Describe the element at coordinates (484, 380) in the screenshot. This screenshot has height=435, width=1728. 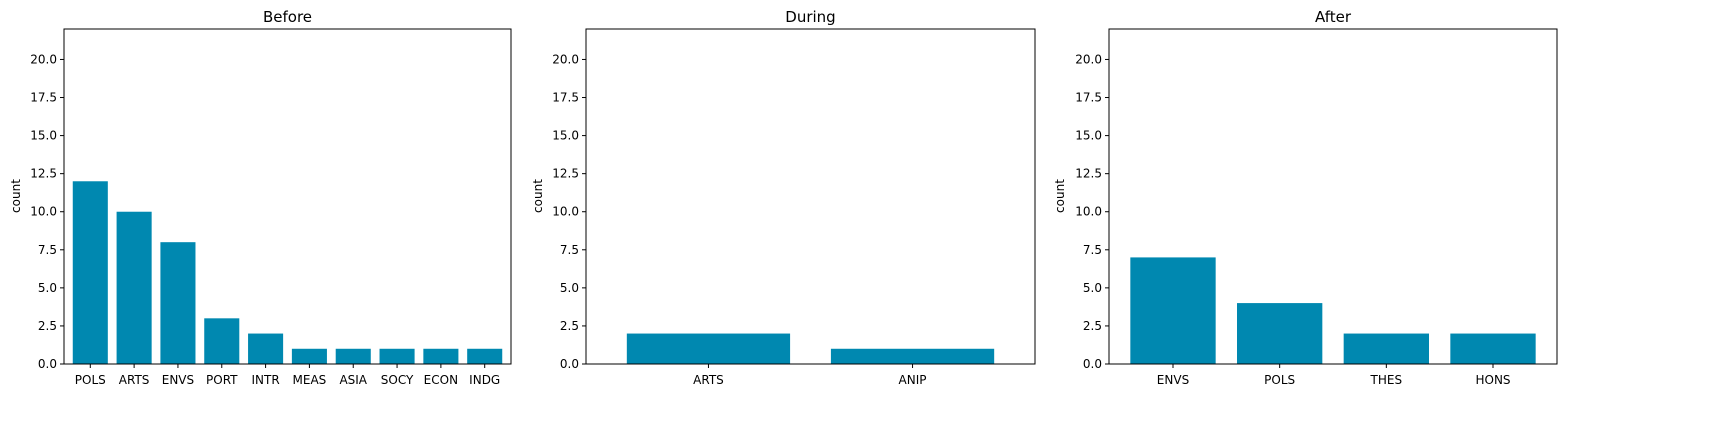
I see `x-tick-label: INDG` at that location.